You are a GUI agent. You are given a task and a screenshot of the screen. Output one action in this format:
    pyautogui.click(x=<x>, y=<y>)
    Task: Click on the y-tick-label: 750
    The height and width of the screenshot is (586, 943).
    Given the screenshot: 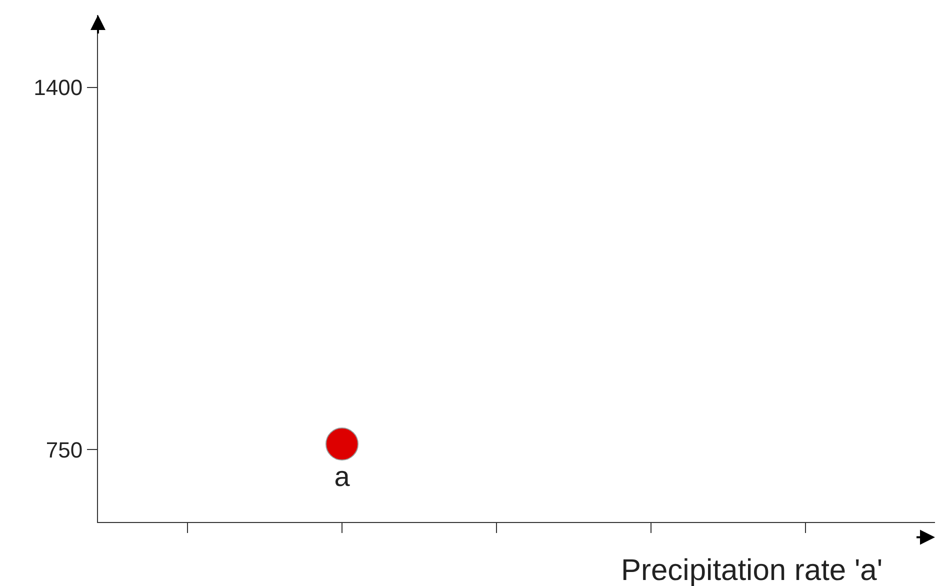 What is the action you would take?
    pyautogui.click(x=64, y=449)
    